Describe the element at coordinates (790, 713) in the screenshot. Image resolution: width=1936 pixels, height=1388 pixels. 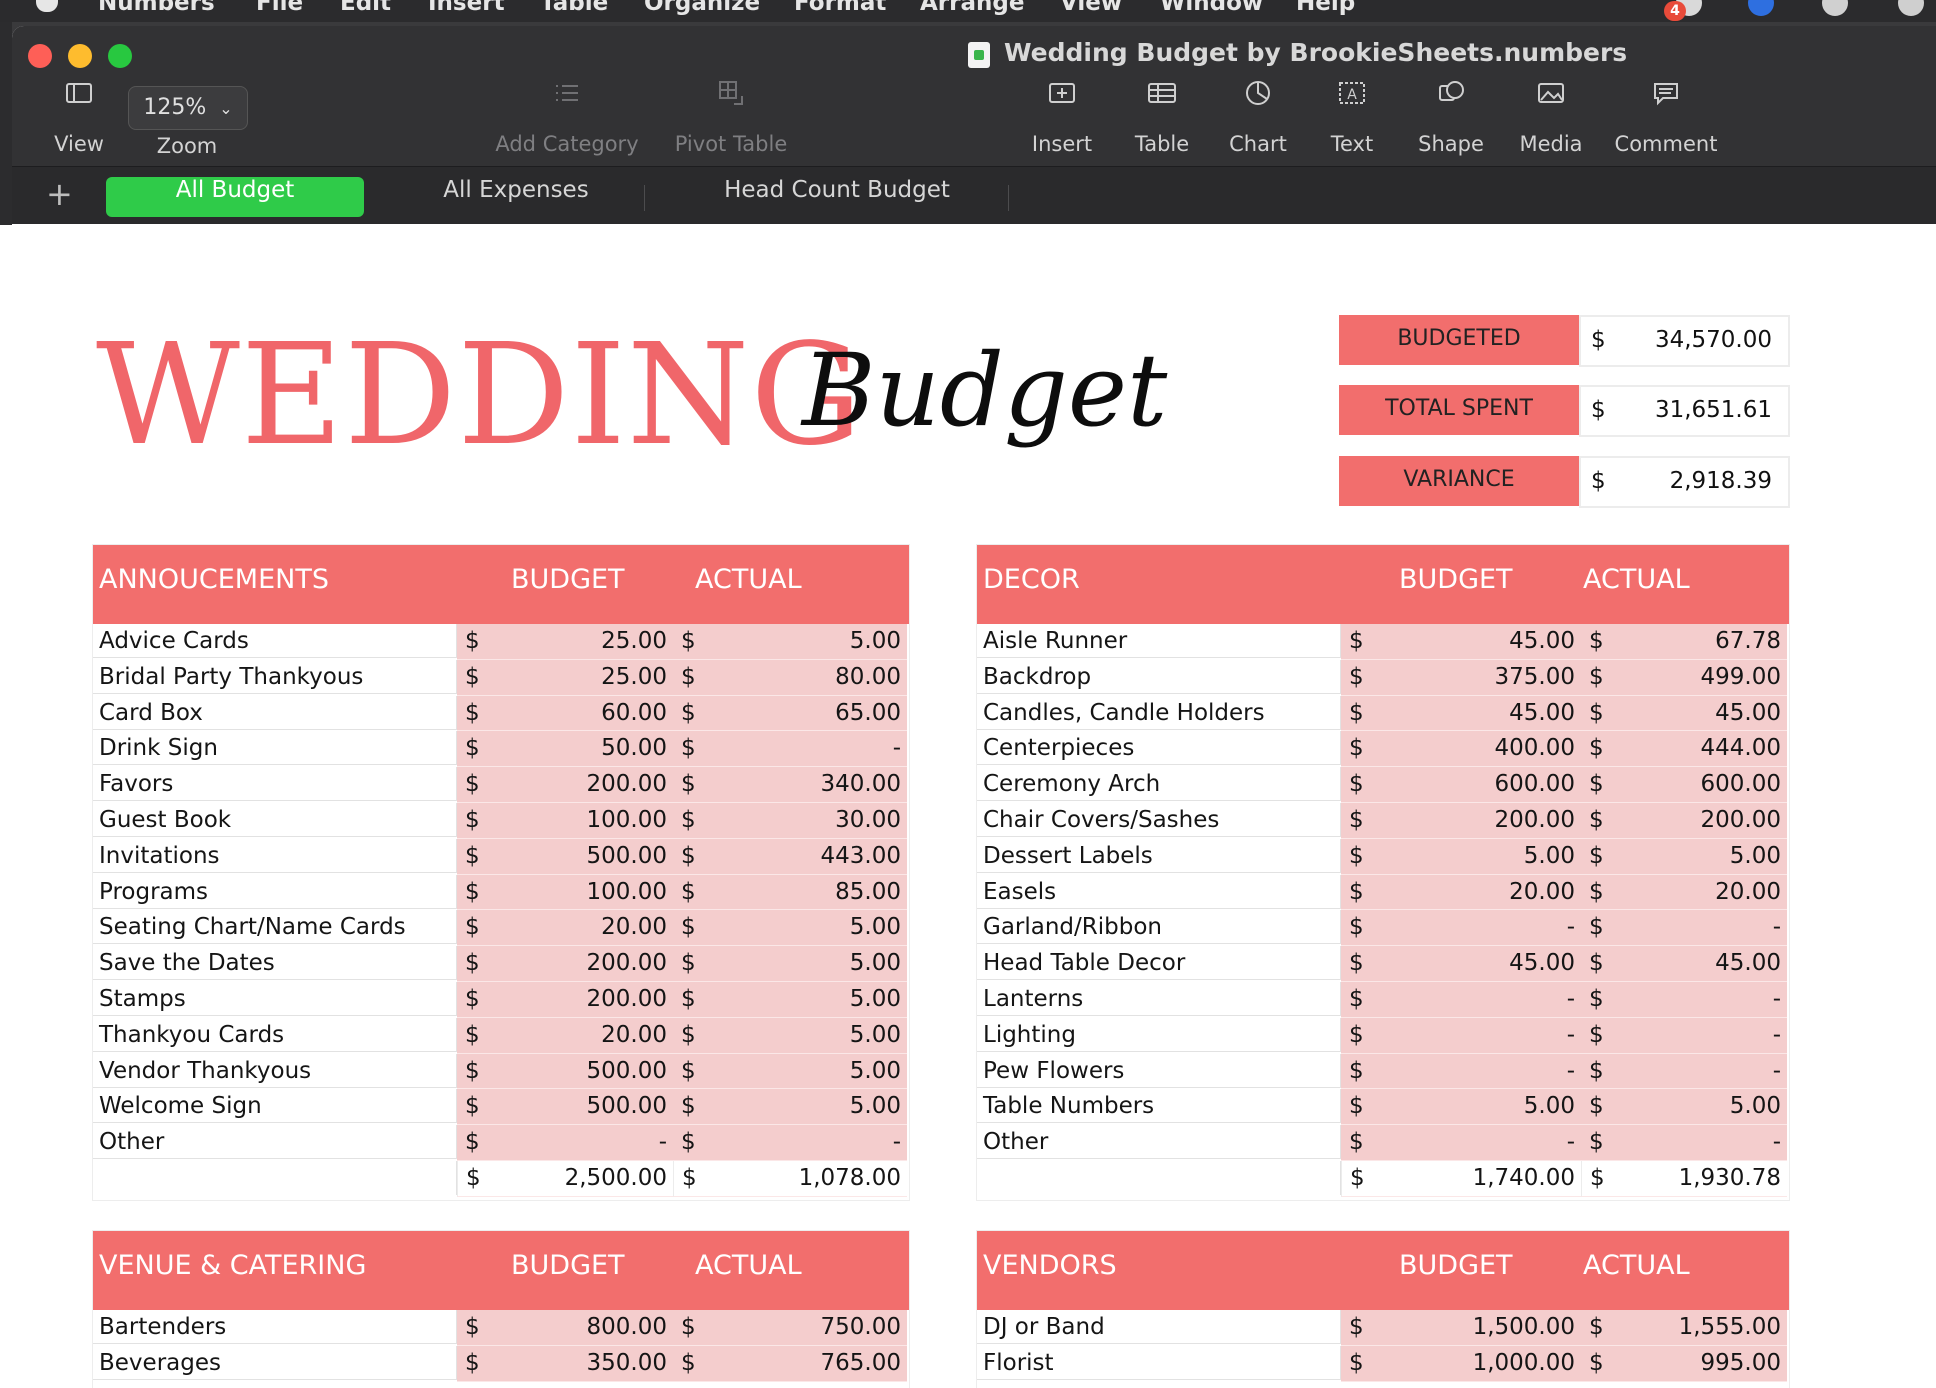
I see `actual-cell: $65.00` at that location.